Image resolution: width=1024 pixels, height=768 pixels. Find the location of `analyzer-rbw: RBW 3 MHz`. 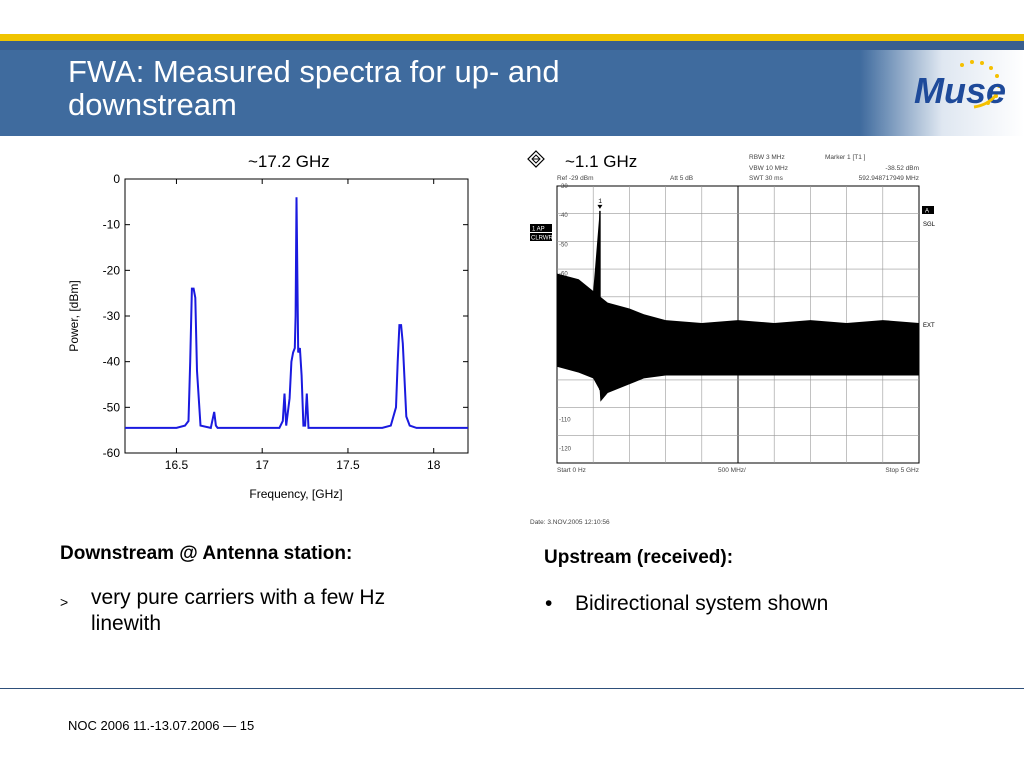

analyzer-rbw: RBW 3 MHz is located at coordinates (767, 157).